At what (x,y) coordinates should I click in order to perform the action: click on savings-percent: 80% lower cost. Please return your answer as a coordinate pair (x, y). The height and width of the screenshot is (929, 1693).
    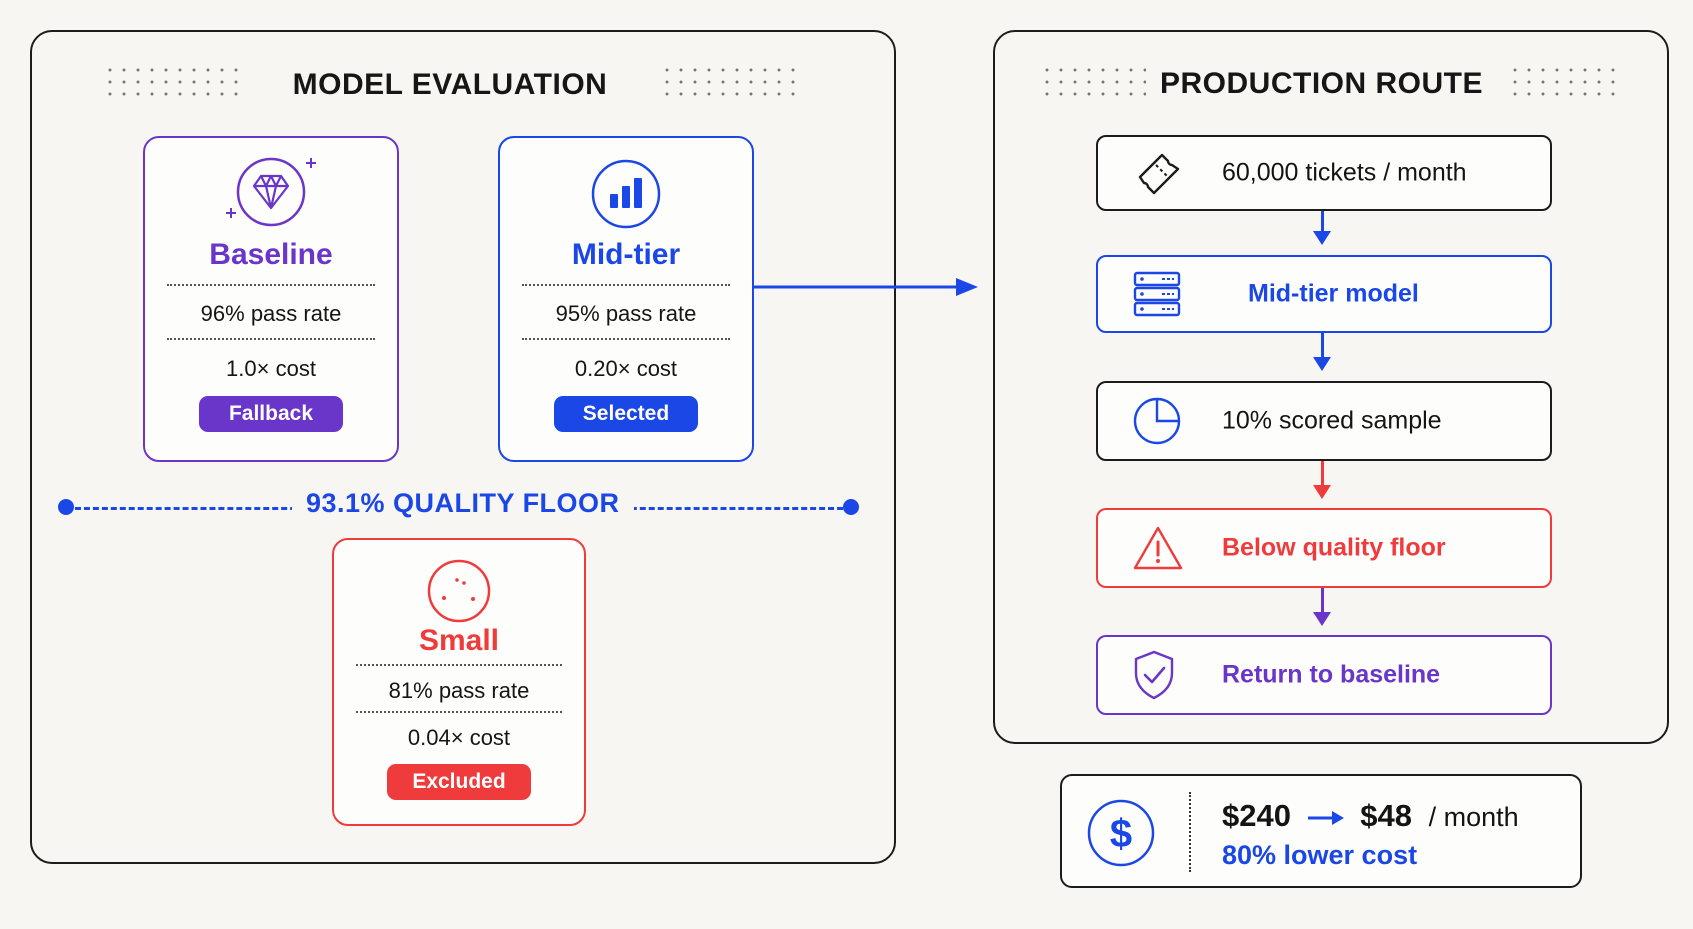
    Looking at the image, I should click on (1320, 855).